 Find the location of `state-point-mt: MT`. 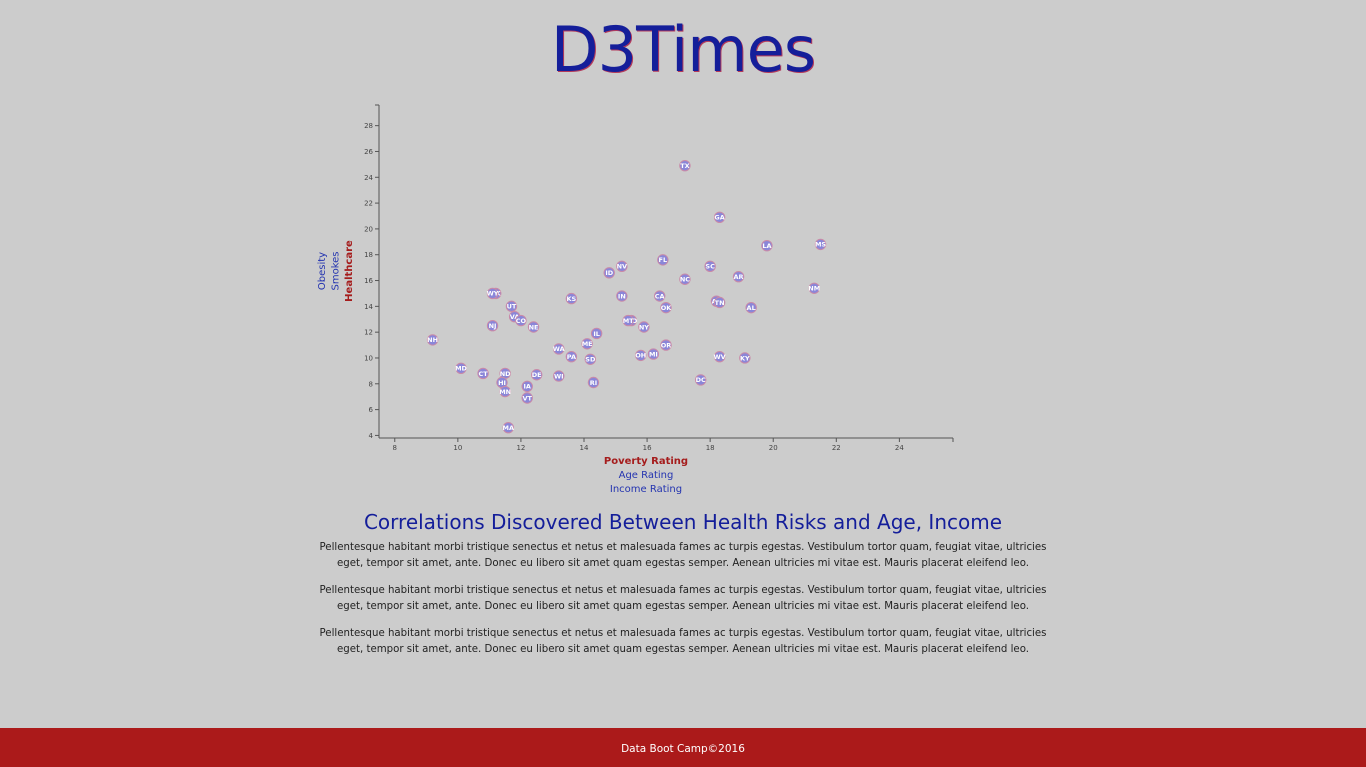

state-point-mt: MT is located at coordinates (628, 320).